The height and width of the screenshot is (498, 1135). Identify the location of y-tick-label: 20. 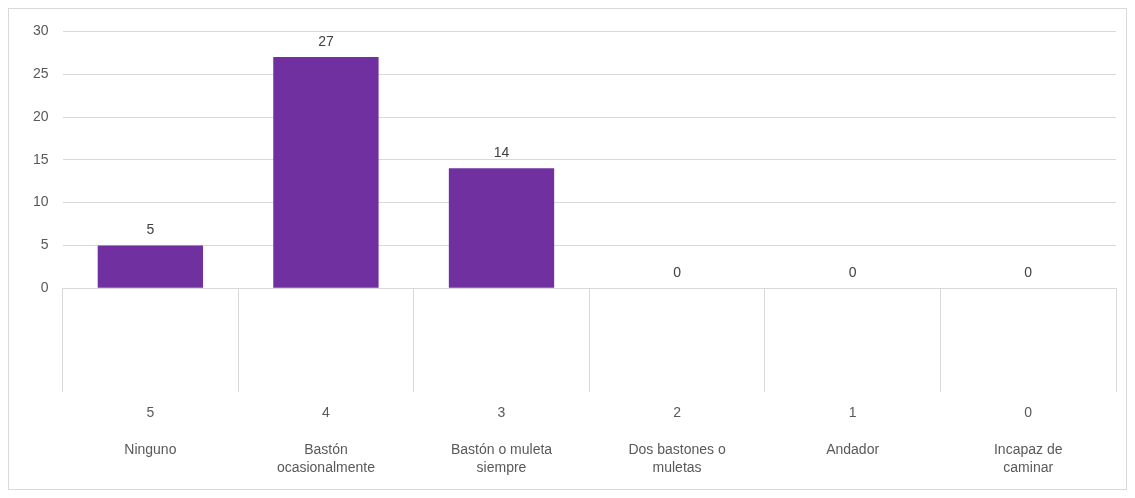
(40, 115).